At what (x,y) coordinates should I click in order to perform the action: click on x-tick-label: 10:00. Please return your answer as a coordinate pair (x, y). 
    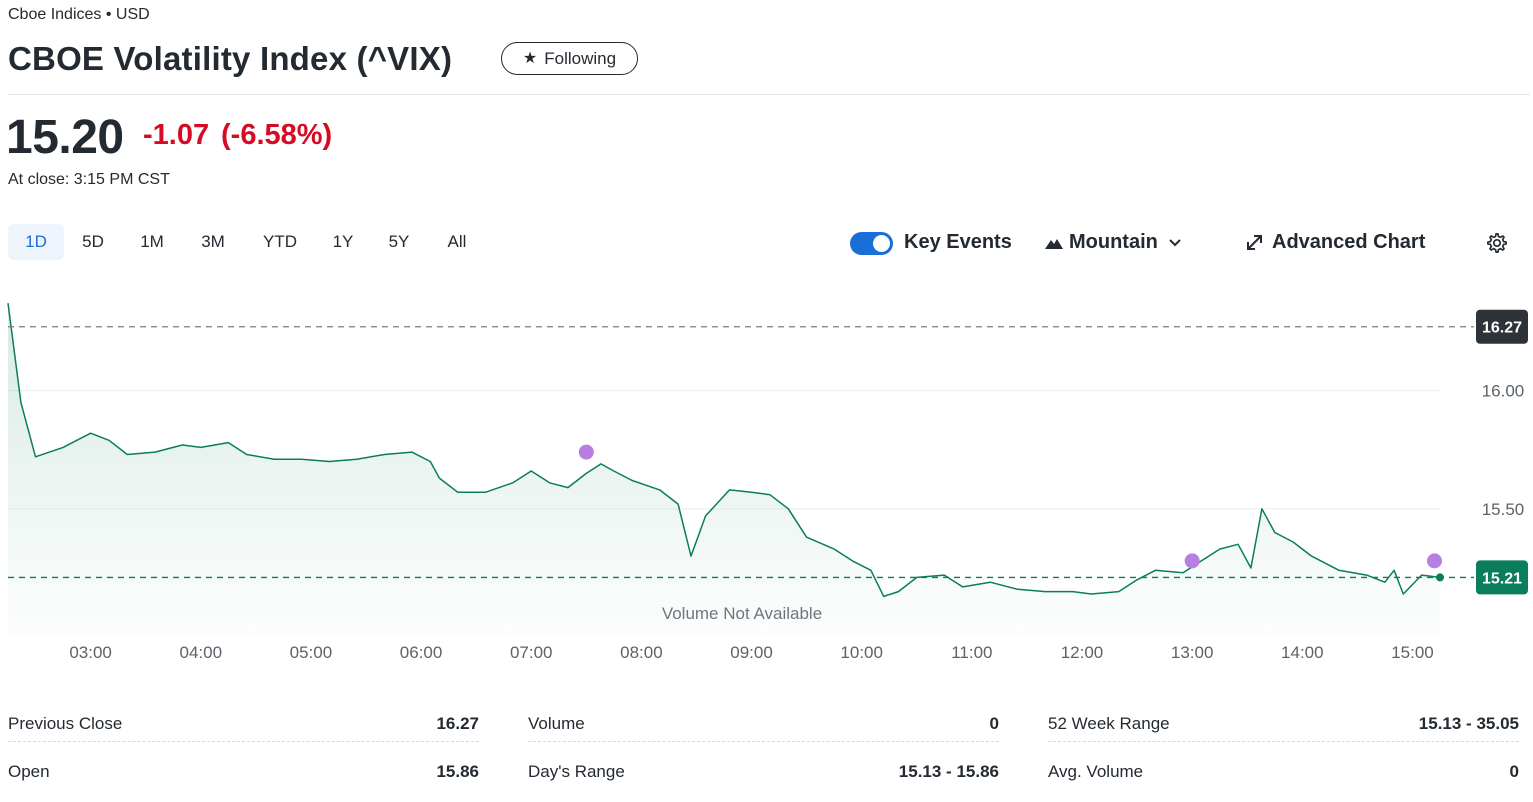
    Looking at the image, I should click on (861, 652).